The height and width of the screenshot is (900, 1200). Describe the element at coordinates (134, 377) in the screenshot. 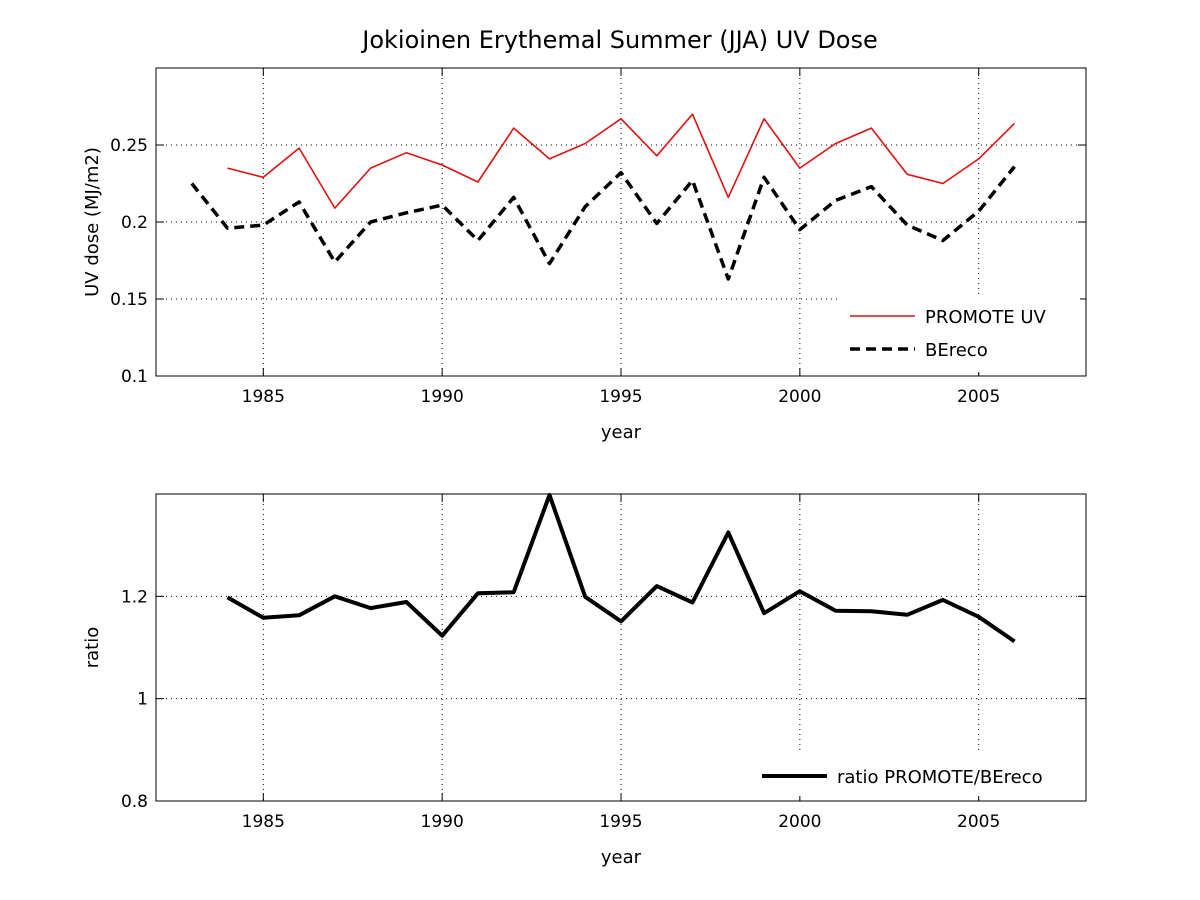

I see `y-tick-label: 0.1` at that location.